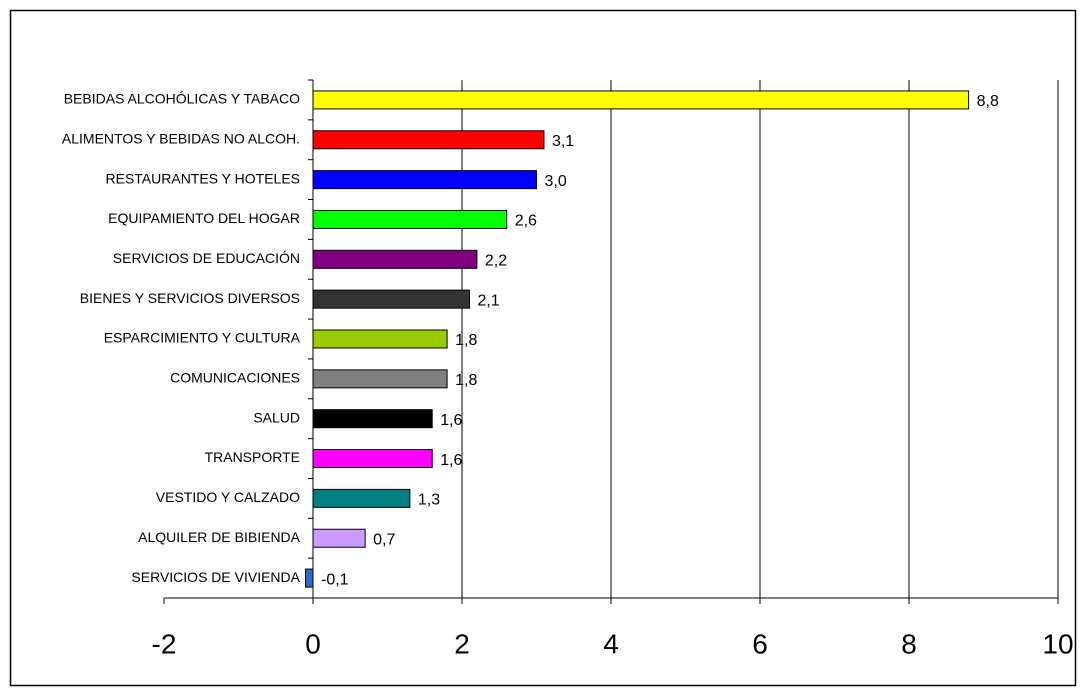 The image size is (1086, 696). Describe the element at coordinates (206, 258) in the screenshot. I see `y-tick-label: SERVICIOS DE EDUCACIÓN` at that location.